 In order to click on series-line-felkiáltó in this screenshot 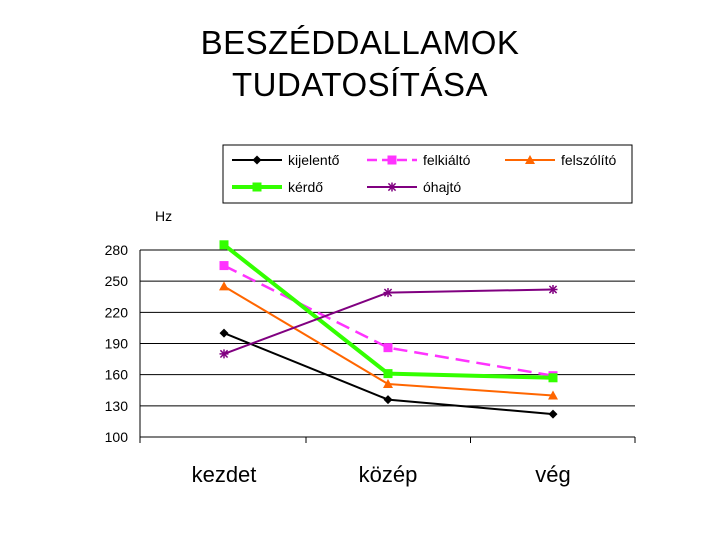, I will do `click(388, 320)`.